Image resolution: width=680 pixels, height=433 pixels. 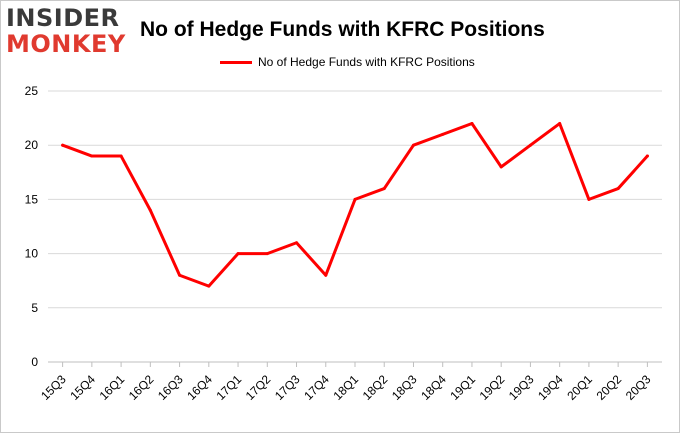 I want to click on y-tick-label: 25, so click(x=32, y=91).